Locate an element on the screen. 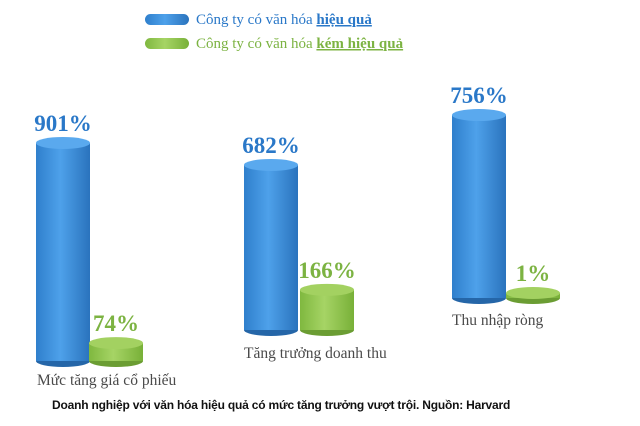  value-label-hieu-qua-0: 901% is located at coordinates (63, 123).